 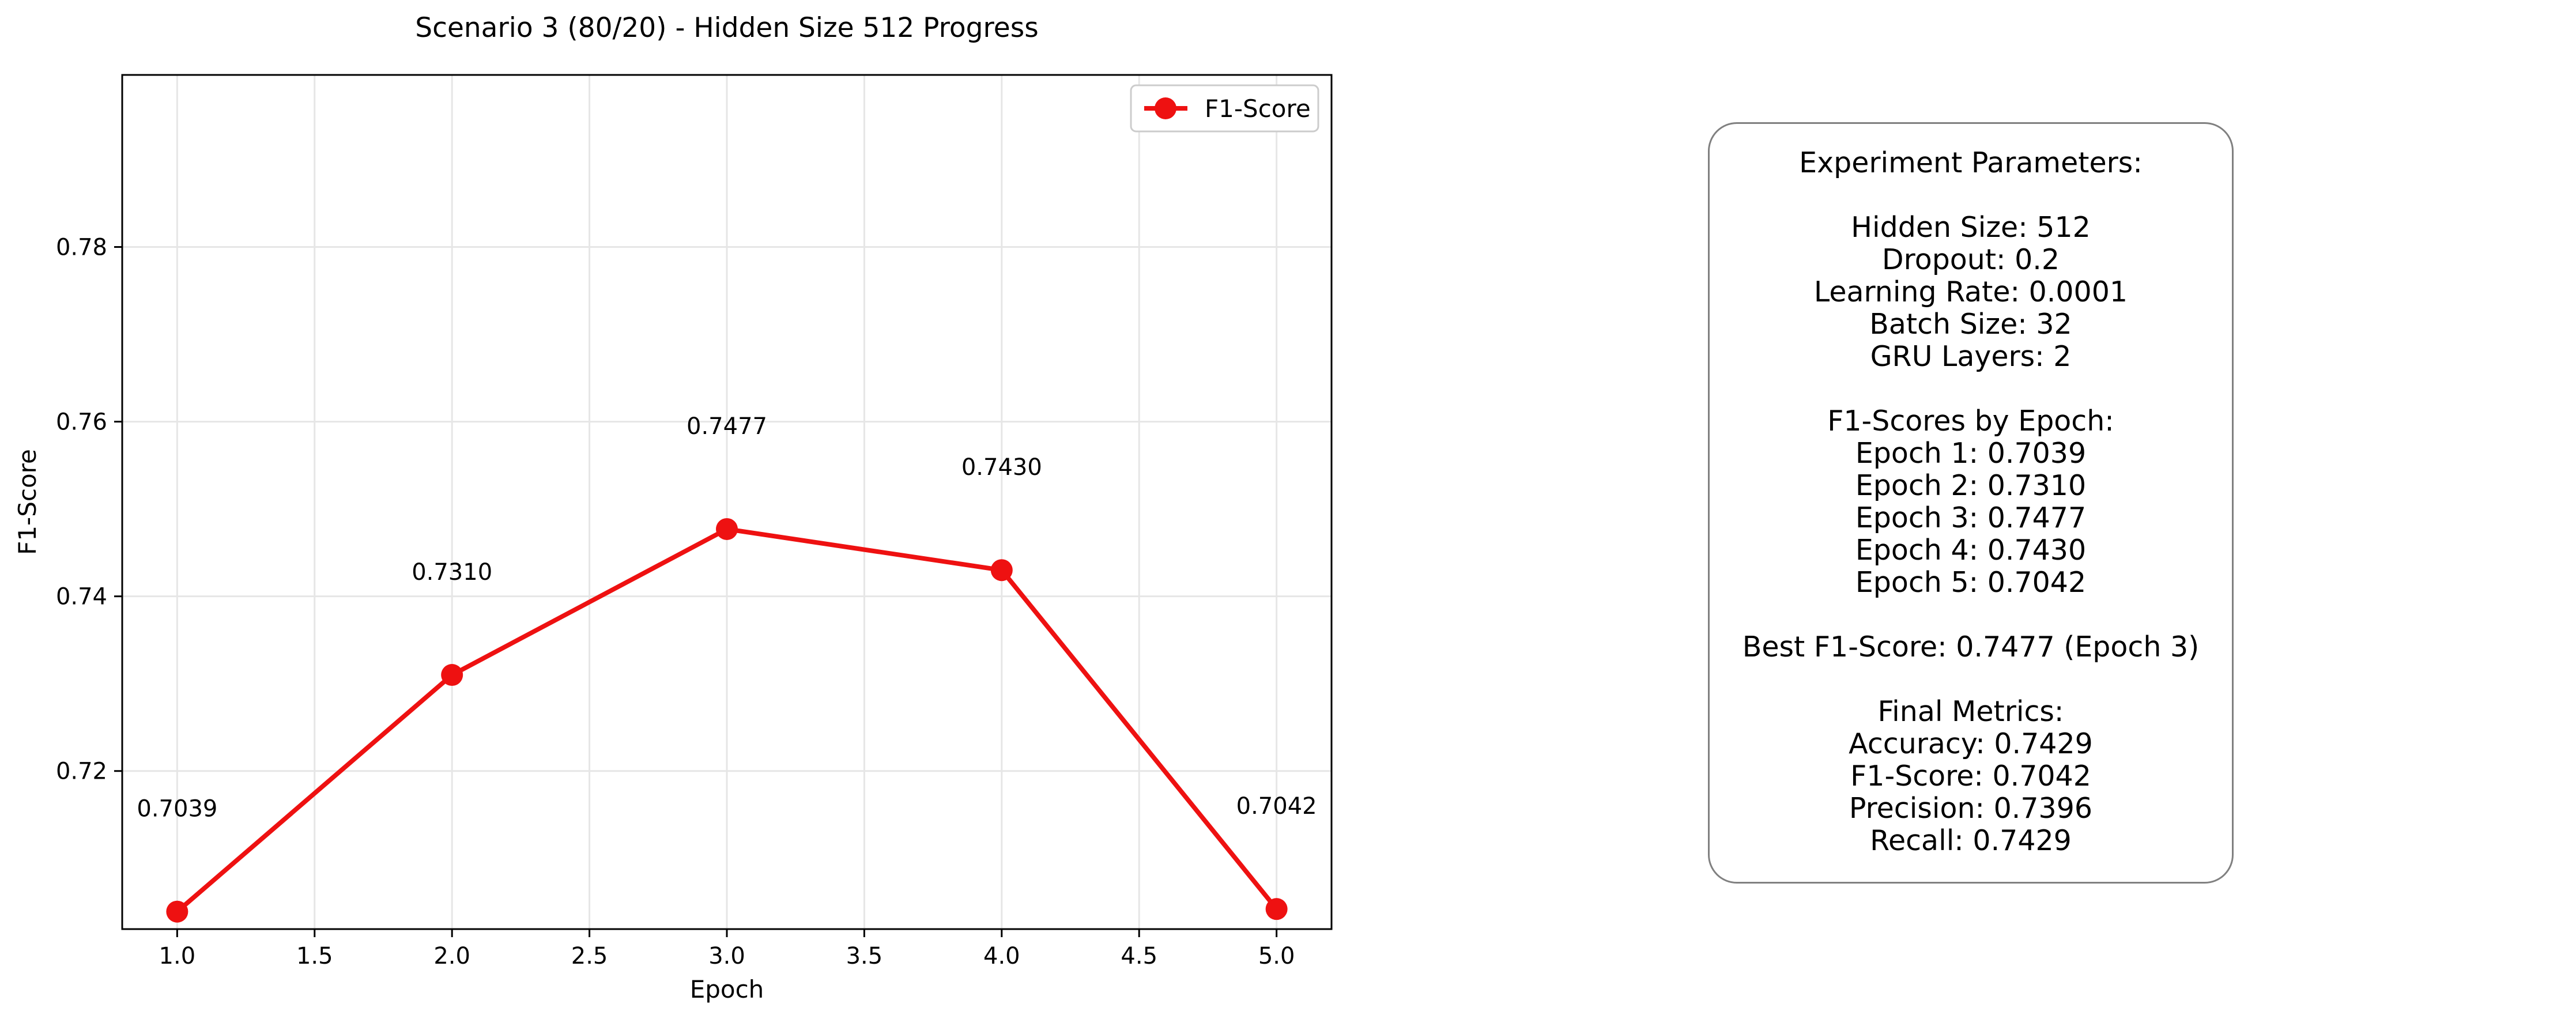 I want to click on epoch-score: Epoch 3: 0.7477, so click(x=1971, y=517).